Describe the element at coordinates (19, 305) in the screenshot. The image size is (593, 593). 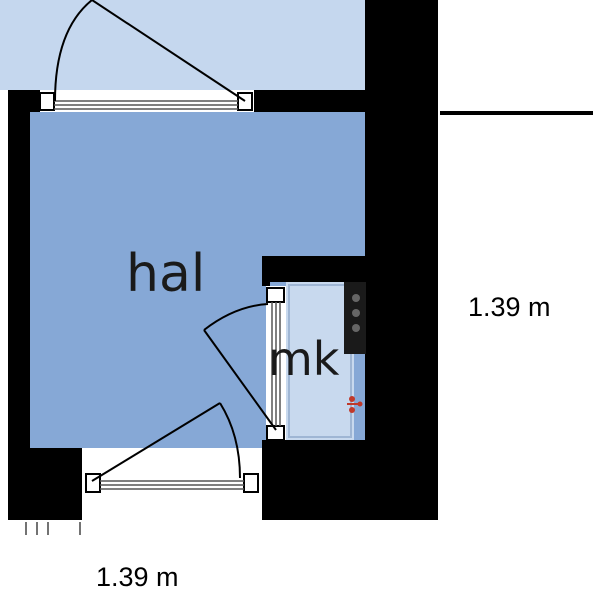
I see `left-wall` at that location.